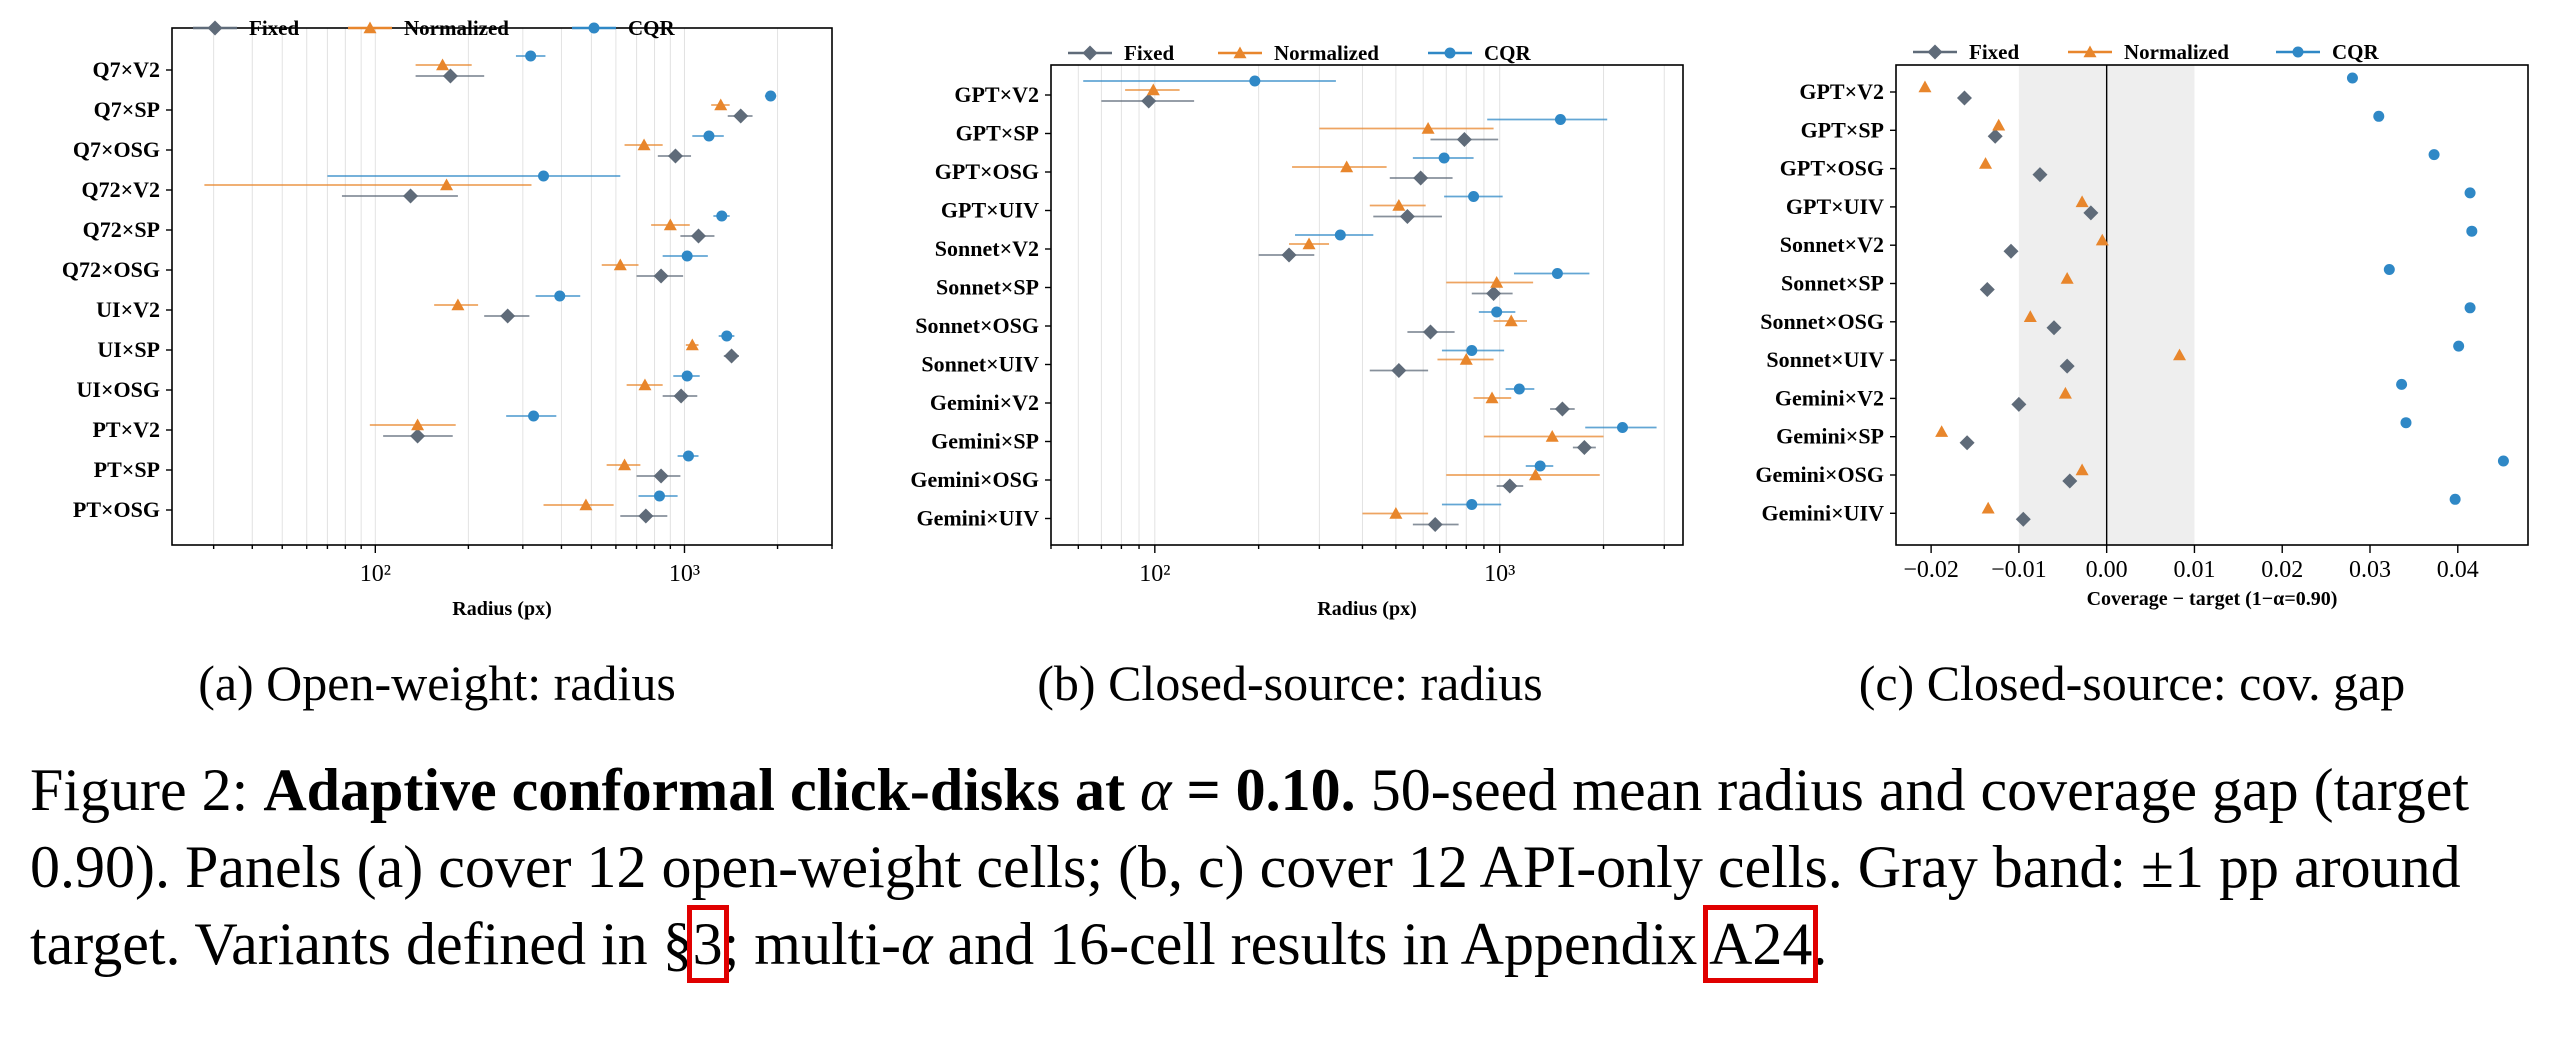  What do you see at coordinates (120, 189) in the screenshot?
I see `y-category-label: Q72×V2` at bounding box center [120, 189].